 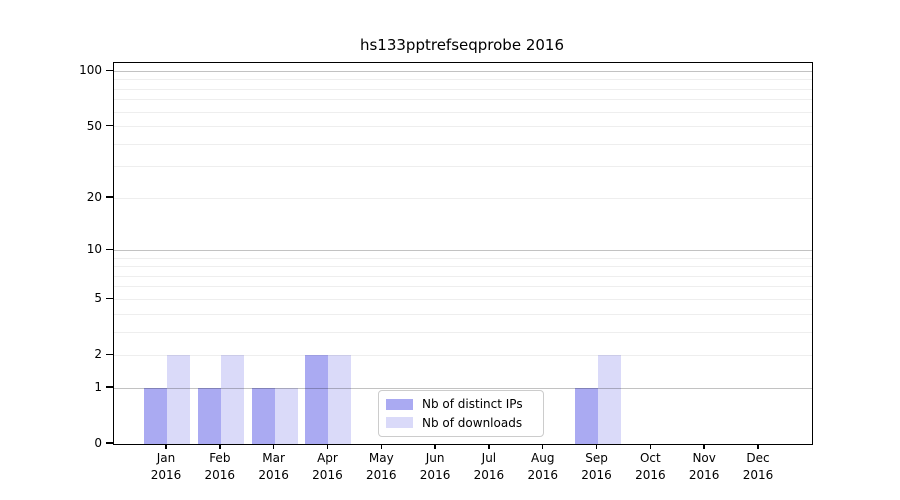 I want to click on y-tick-label-100: 100, so click(x=90, y=70).